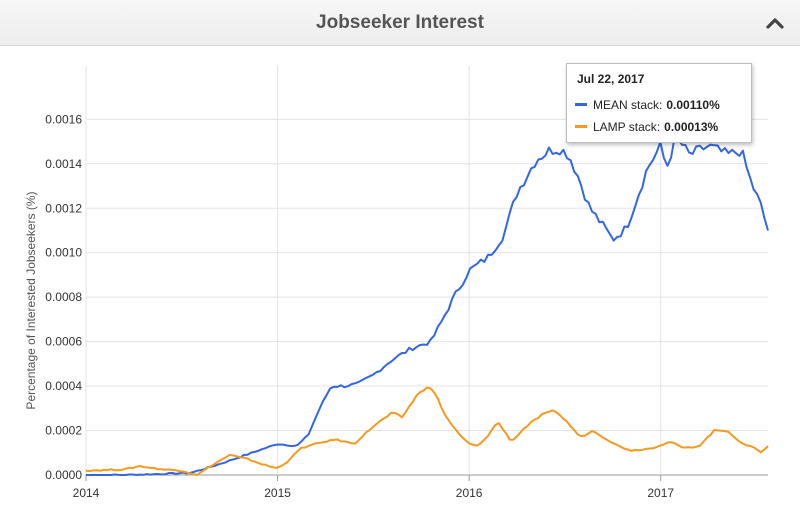 This screenshot has width=800, height=517. I want to click on tooltip-series-name: LAMP stack, so click(625, 127).